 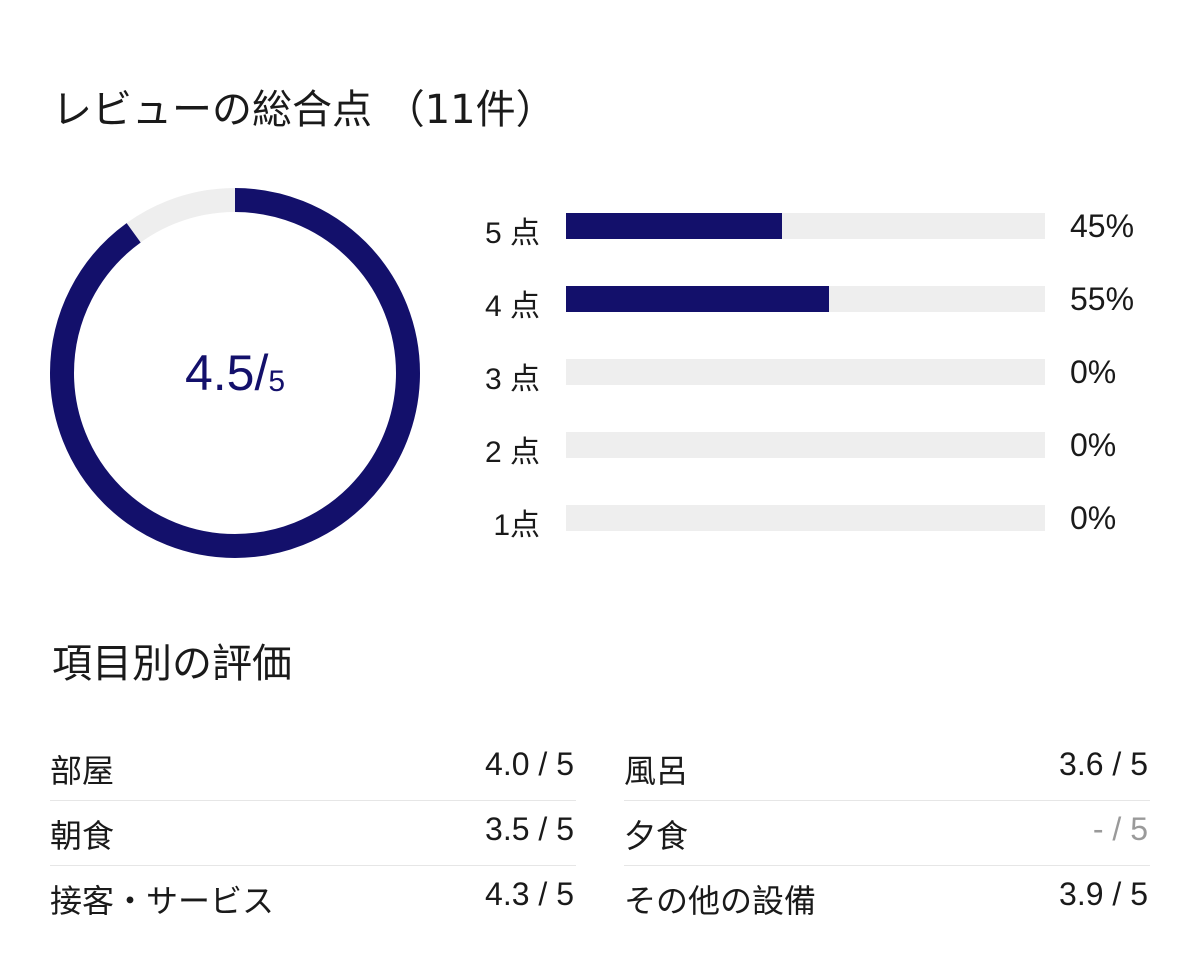 What do you see at coordinates (512, 379) in the screenshot?
I see `distribution-label: 3 点` at bounding box center [512, 379].